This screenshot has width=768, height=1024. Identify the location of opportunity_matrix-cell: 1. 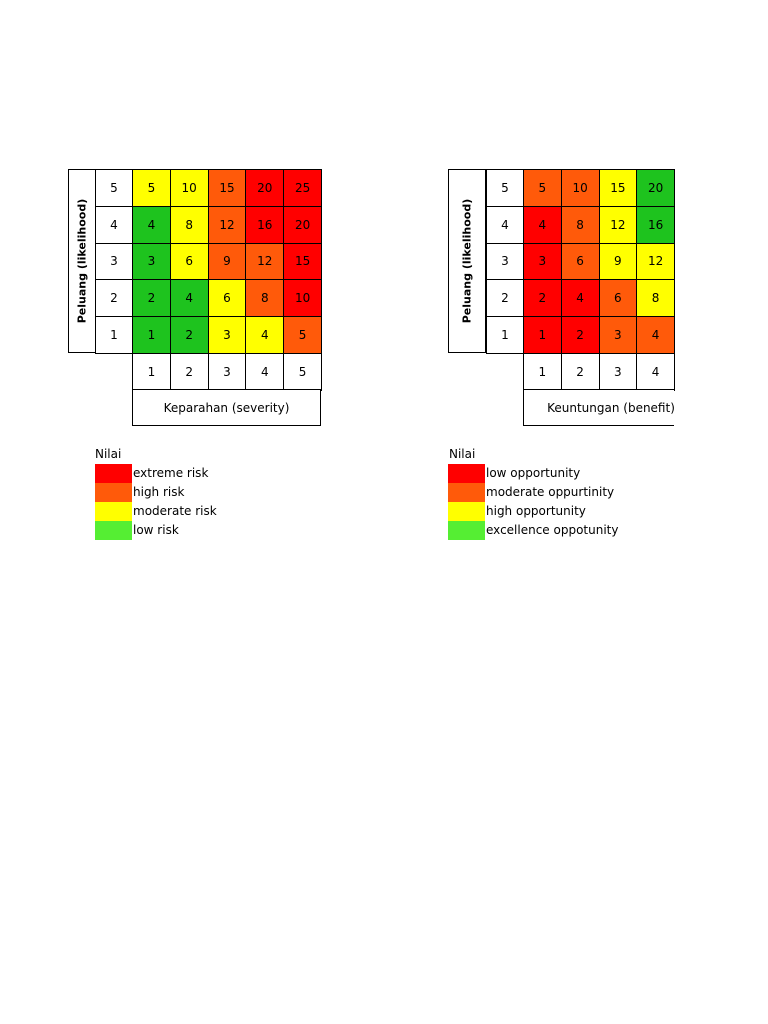
(542, 335).